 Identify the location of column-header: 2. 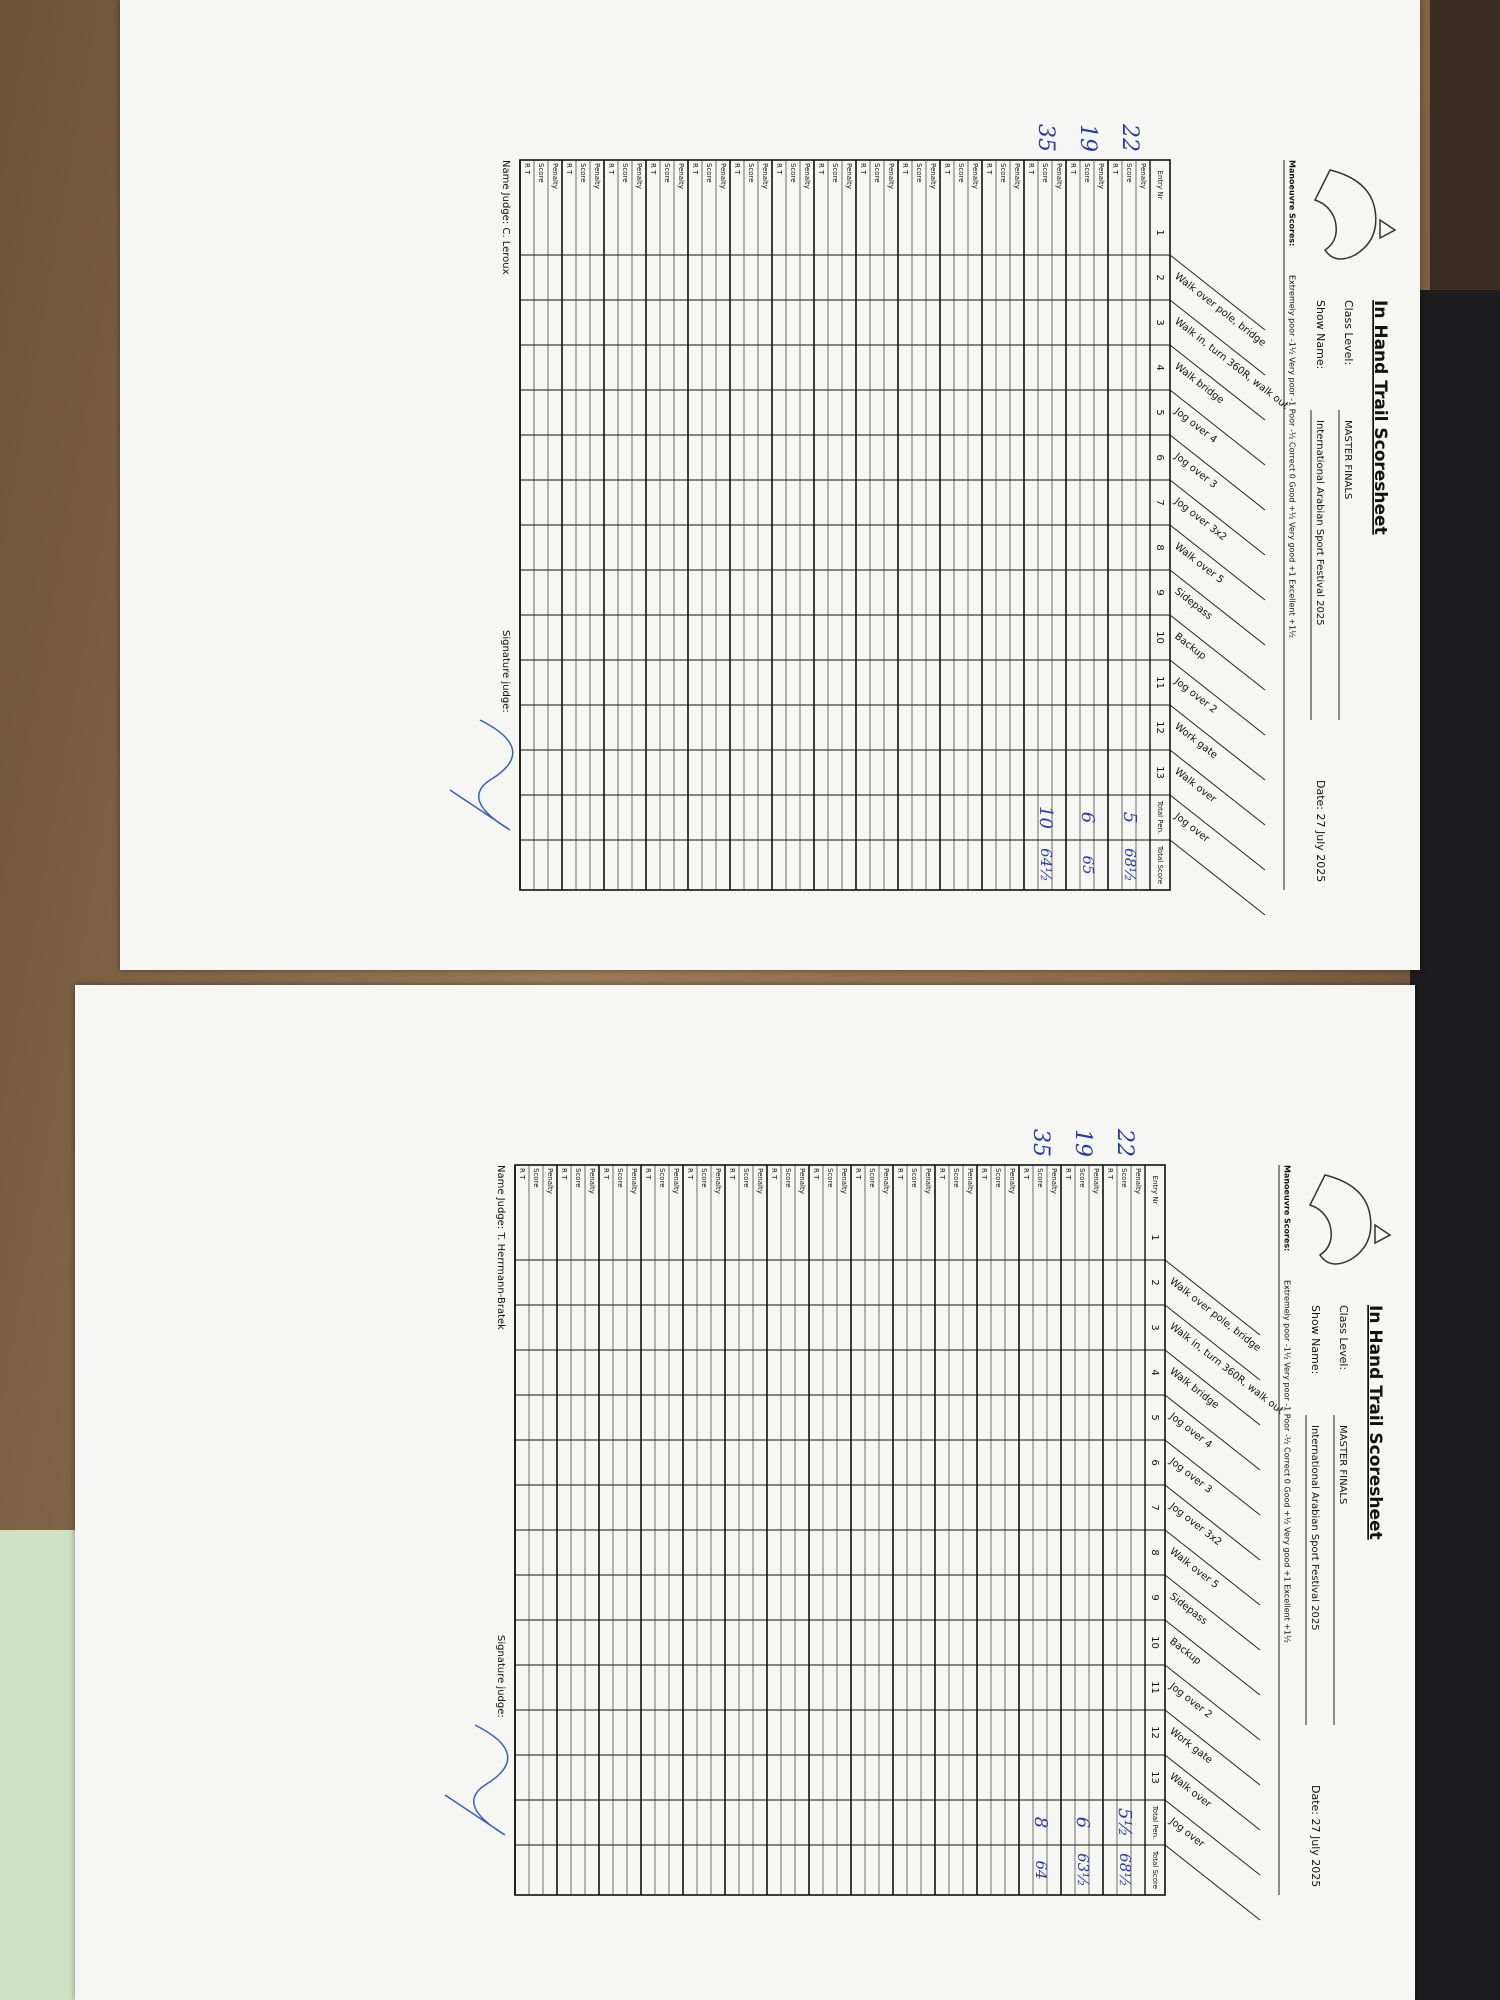
(1154, 1282).